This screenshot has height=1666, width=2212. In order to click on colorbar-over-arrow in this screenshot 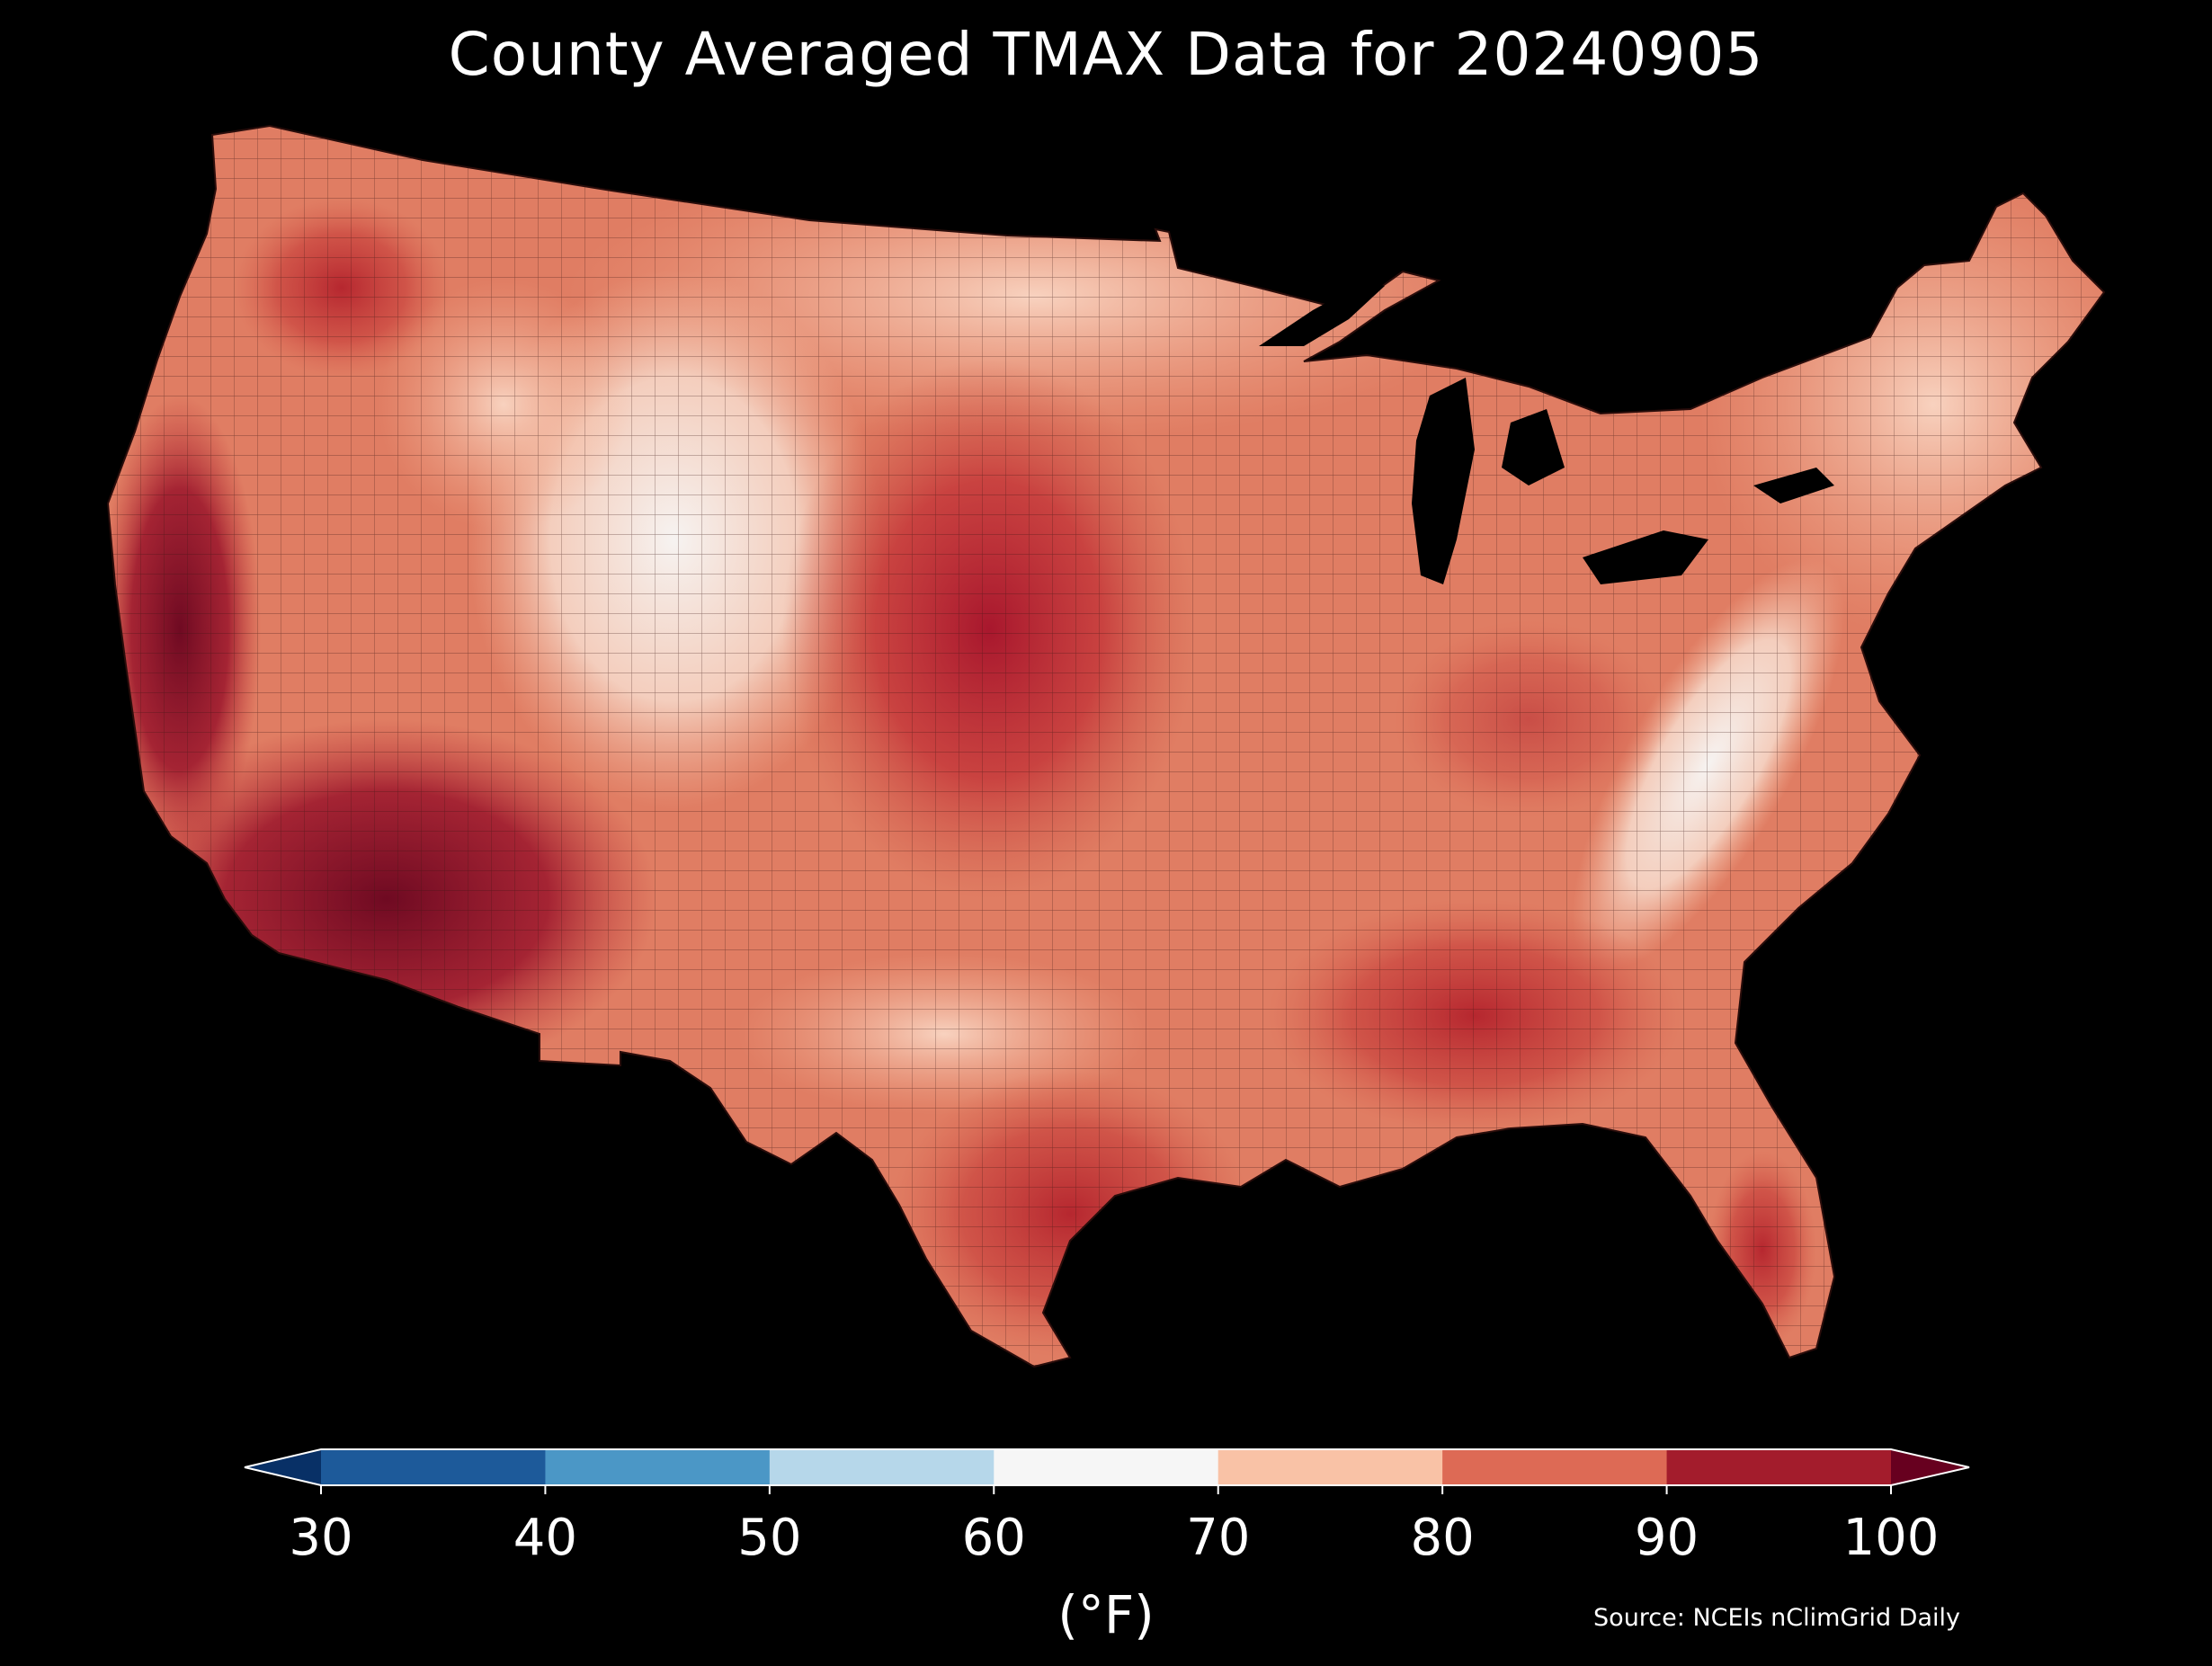, I will do `click(1930, 1467)`.